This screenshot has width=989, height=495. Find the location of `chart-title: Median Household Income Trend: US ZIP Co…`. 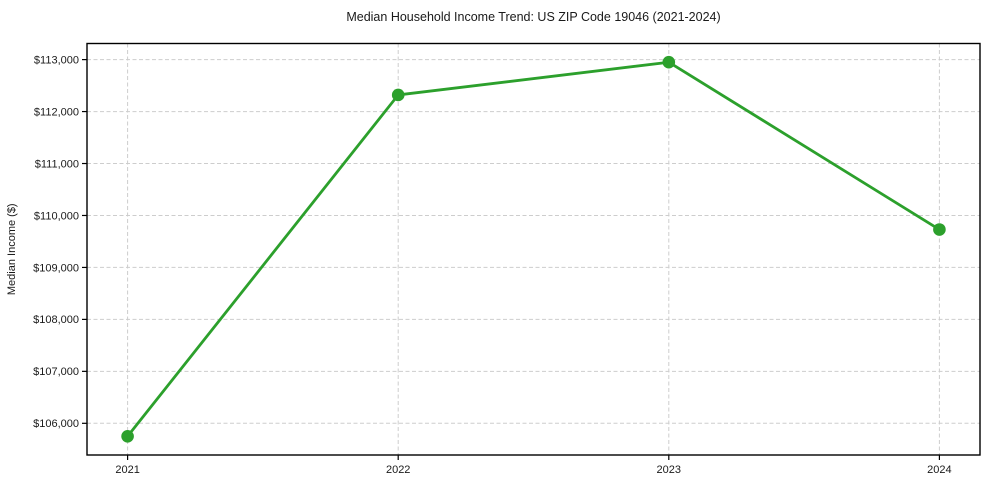

chart-title: Median Household Income Trend: US ZIP Co… is located at coordinates (533, 17).